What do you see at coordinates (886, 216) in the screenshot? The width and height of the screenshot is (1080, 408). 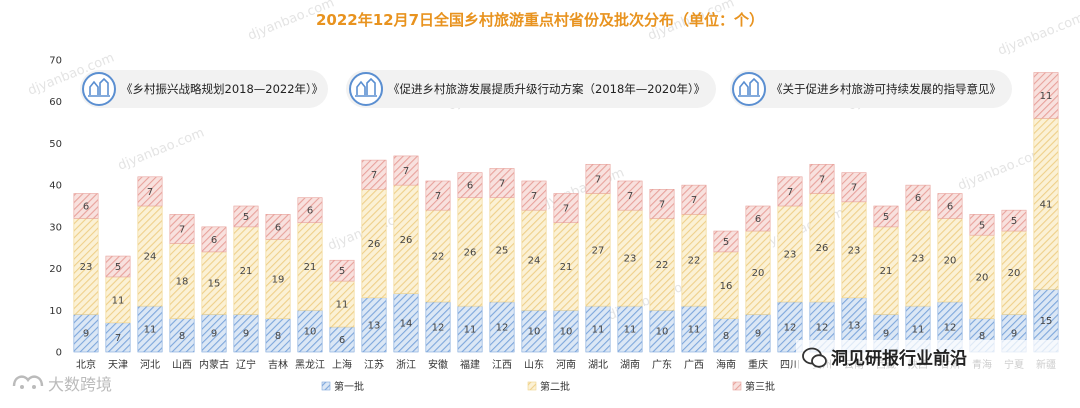 I see `bar-西藏-第三批` at bounding box center [886, 216].